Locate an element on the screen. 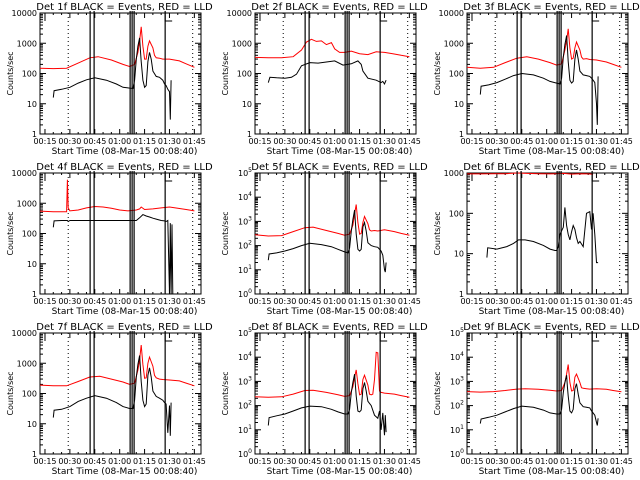 This screenshot has height=480, width=640. panel-title: Det 2f BLACK = Events, RED = LLD is located at coordinates (339, 7).